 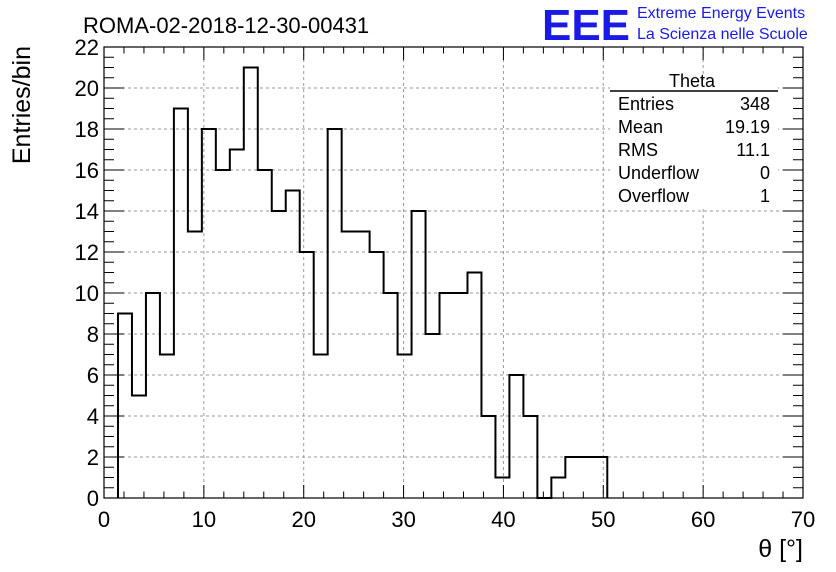 I want to click on stats-label: Entries, so click(x=646, y=104).